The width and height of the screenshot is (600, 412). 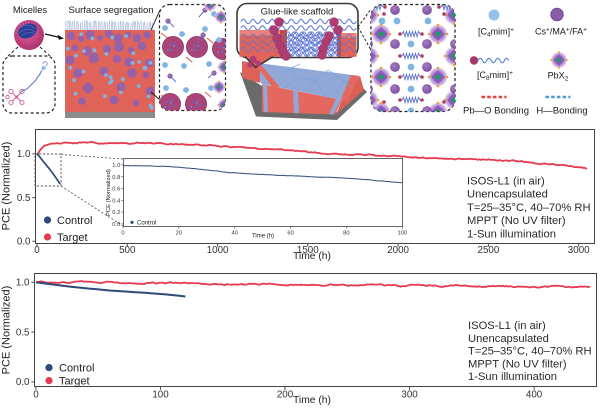 What do you see at coordinates (116, 201) in the screenshot?
I see `svg-text: 0.4` at bounding box center [116, 201].